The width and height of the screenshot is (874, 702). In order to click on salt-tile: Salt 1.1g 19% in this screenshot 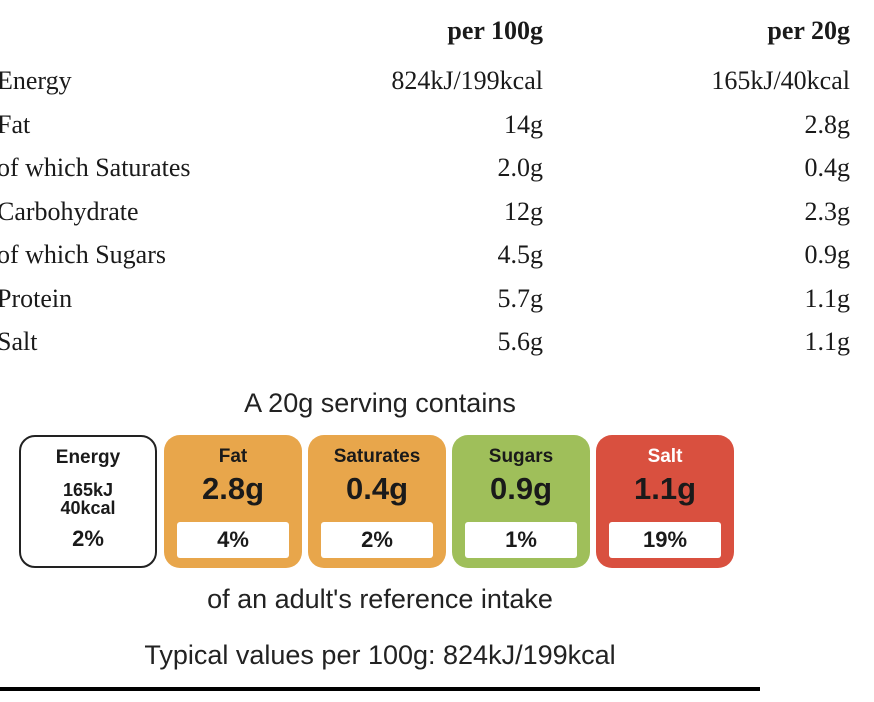, I will do `click(665, 501)`.